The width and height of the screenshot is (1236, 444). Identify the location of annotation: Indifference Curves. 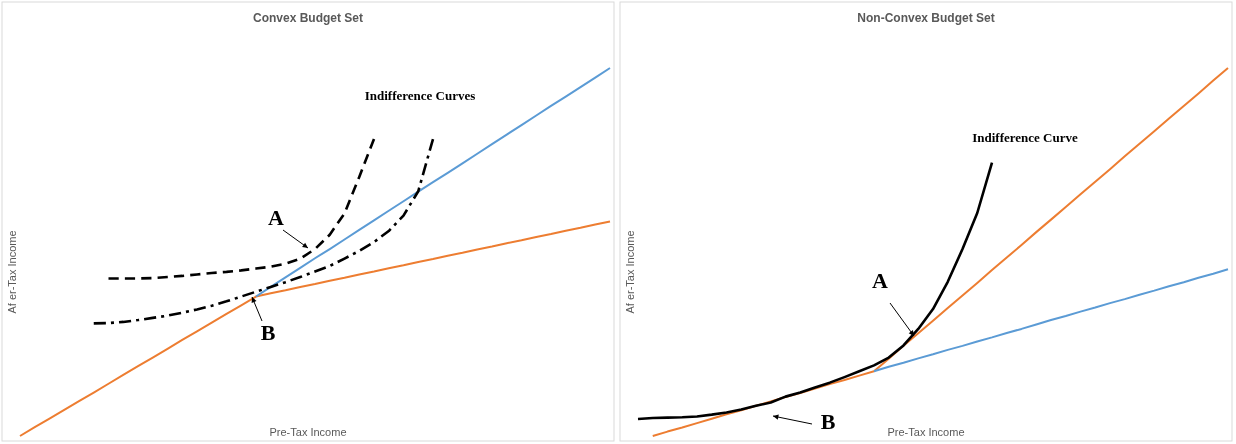
(420, 95).